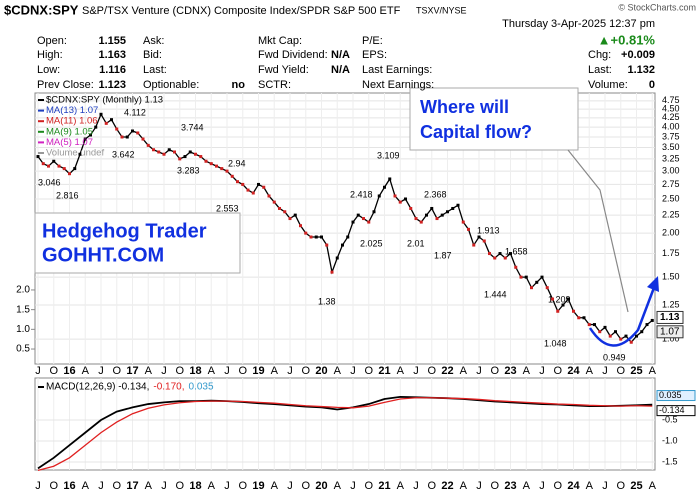  What do you see at coordinates (112, 70) in the screenshot?
I see `quote-value: 1.116` at bounding box center [112, 70].